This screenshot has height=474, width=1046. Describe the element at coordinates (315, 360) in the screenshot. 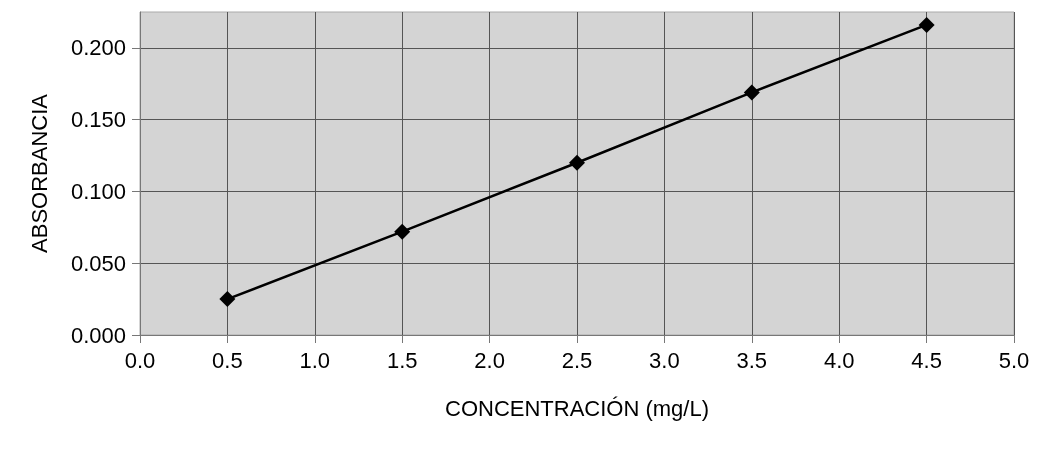

I see `x-tick-label: 1.0` at that location.